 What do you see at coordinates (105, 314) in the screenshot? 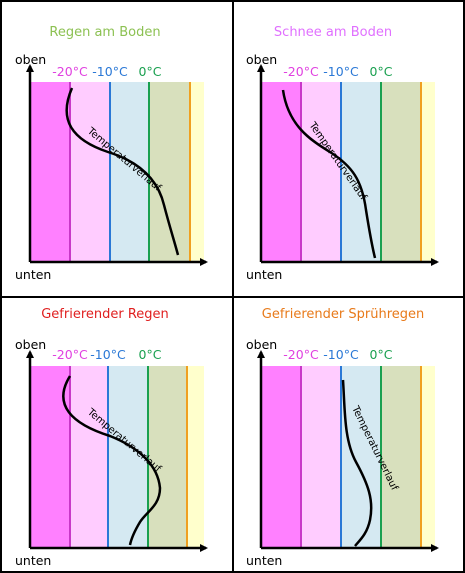
I see `panel-title: Gefrierender Regen` at bounding box center [105, 314].